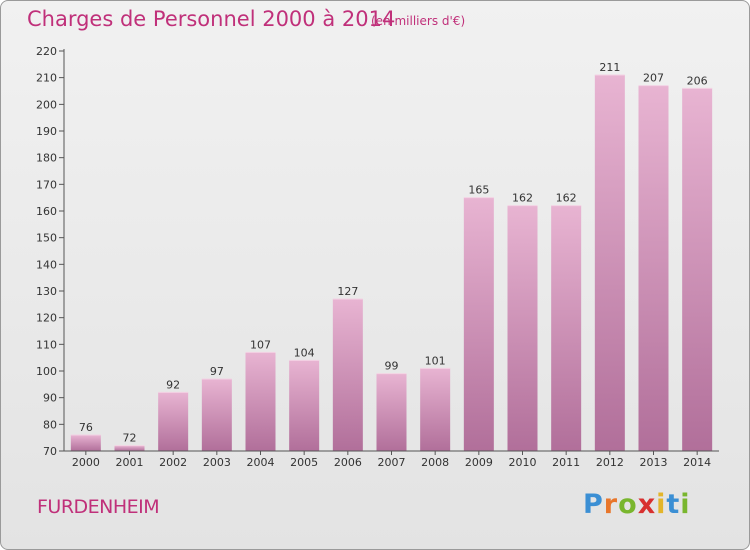 The height and width of the screenshot is (550, 750). What do you see at coordinates (46, 104) in the screenshot?
I see `y-tick-label: 200` at bounding box center [46, 104].